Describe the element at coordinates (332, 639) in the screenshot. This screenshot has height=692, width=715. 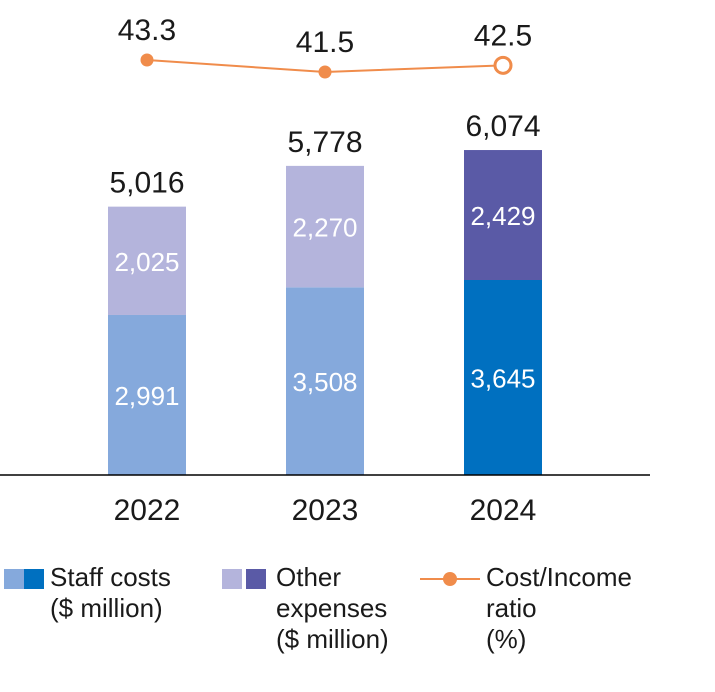
I see `legend-other-line3: ($ million)` at that location.